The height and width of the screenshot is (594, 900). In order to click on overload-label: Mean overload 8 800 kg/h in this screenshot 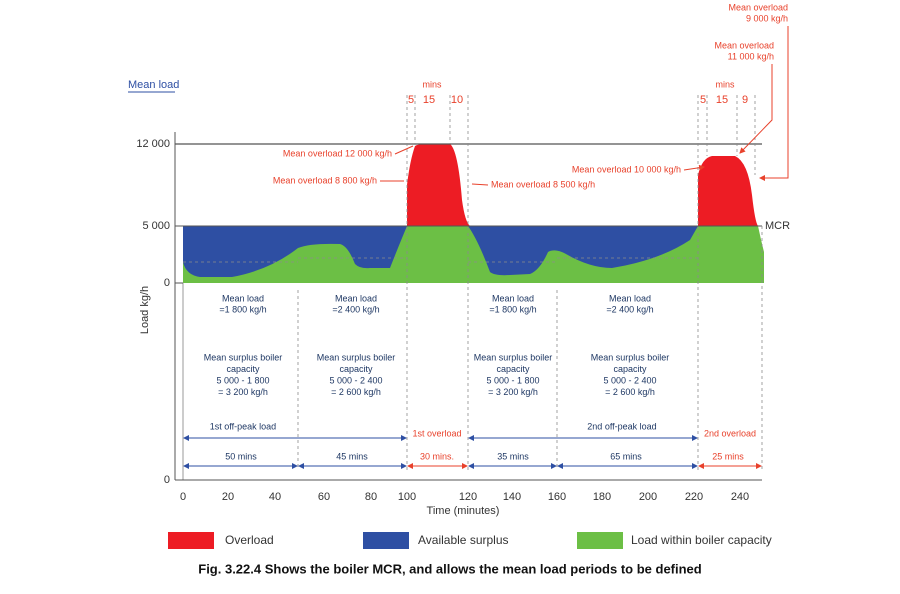, I will do `click(325, 180)`.